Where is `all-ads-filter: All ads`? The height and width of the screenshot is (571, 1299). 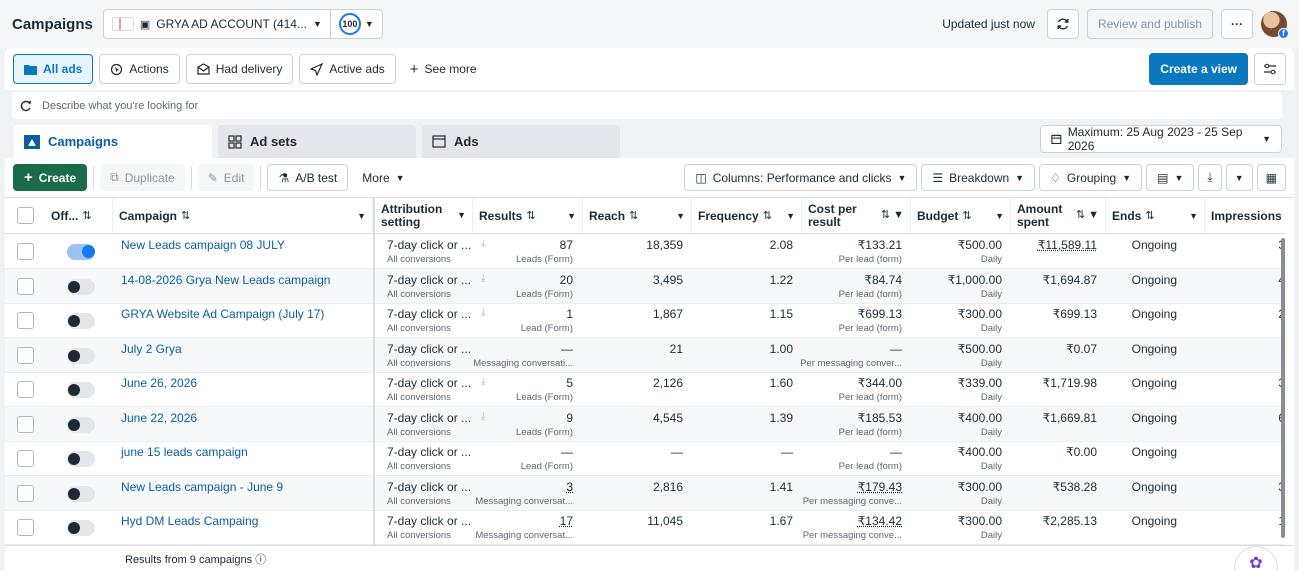 all-ads-filter: All ads is located at coordinates (53, 69).